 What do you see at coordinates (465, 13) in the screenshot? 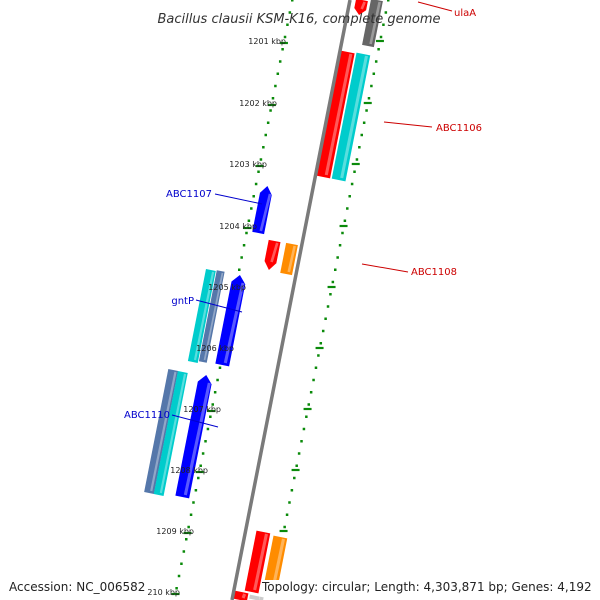
I see `gene-label-ulaA: ulaA` at bounding box center [465, 13].